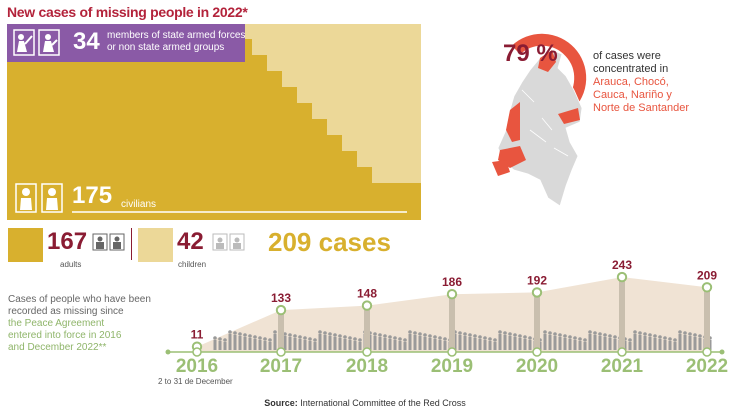 This screenshot has height=414, width=730. I want to click on year-label: 2018, so click(367, 366).